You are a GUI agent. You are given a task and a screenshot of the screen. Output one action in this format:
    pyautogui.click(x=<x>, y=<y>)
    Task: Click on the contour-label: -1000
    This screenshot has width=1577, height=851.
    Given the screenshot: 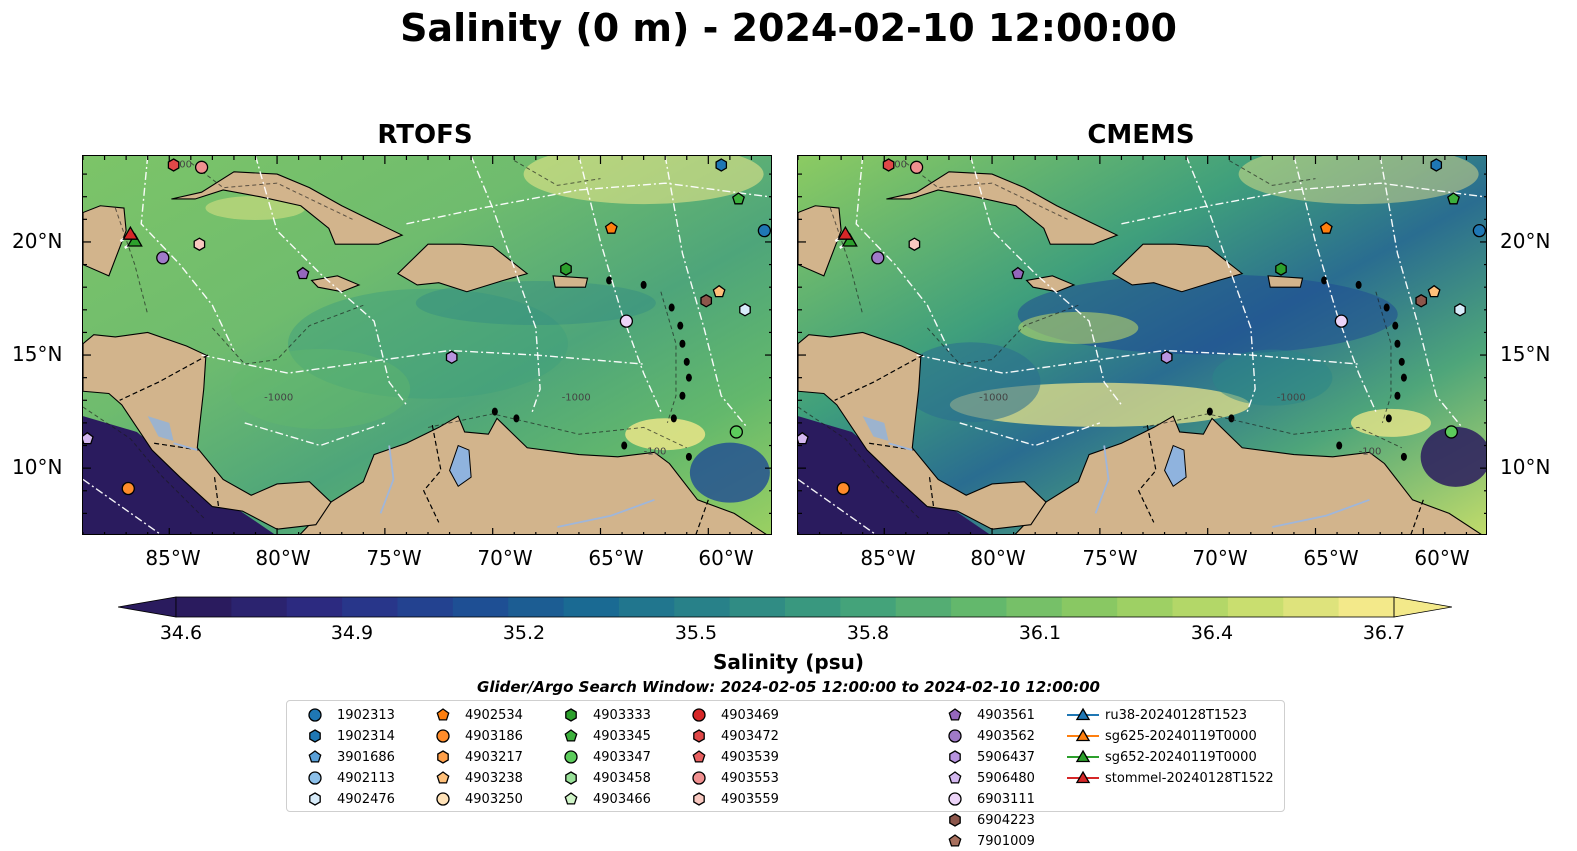 What is the action you would take?
    pyautogui.click(x=993, y=397)
    